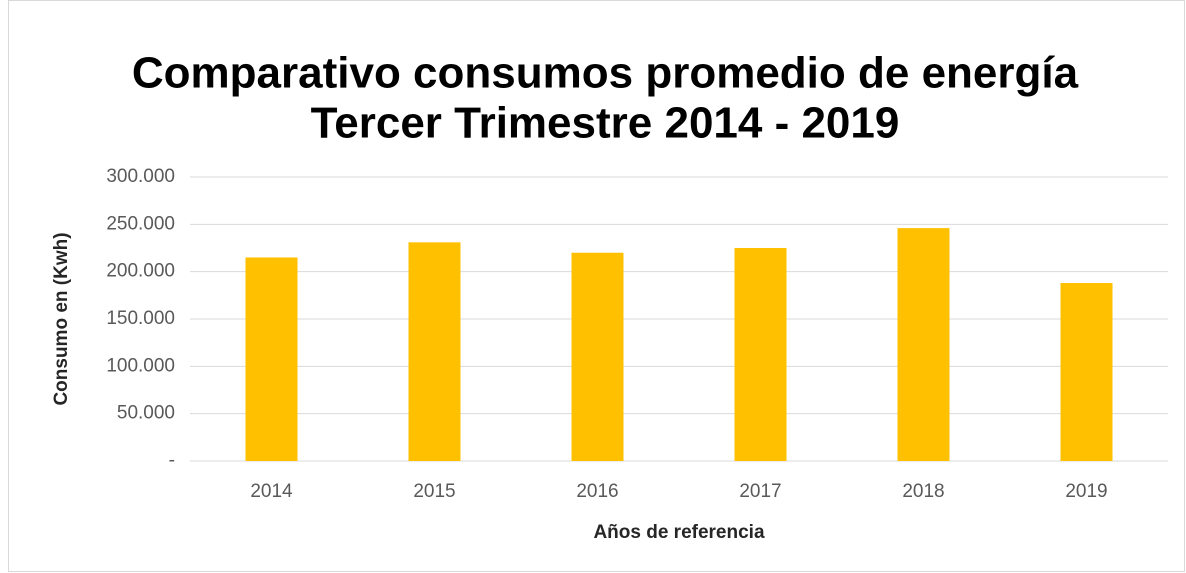 Image resolution: width=1186 pixels, height=573 pixels. Describe the element at coordinates (140, 271) in the screenshot. I see `y-tick-label: 200.000` at that location.